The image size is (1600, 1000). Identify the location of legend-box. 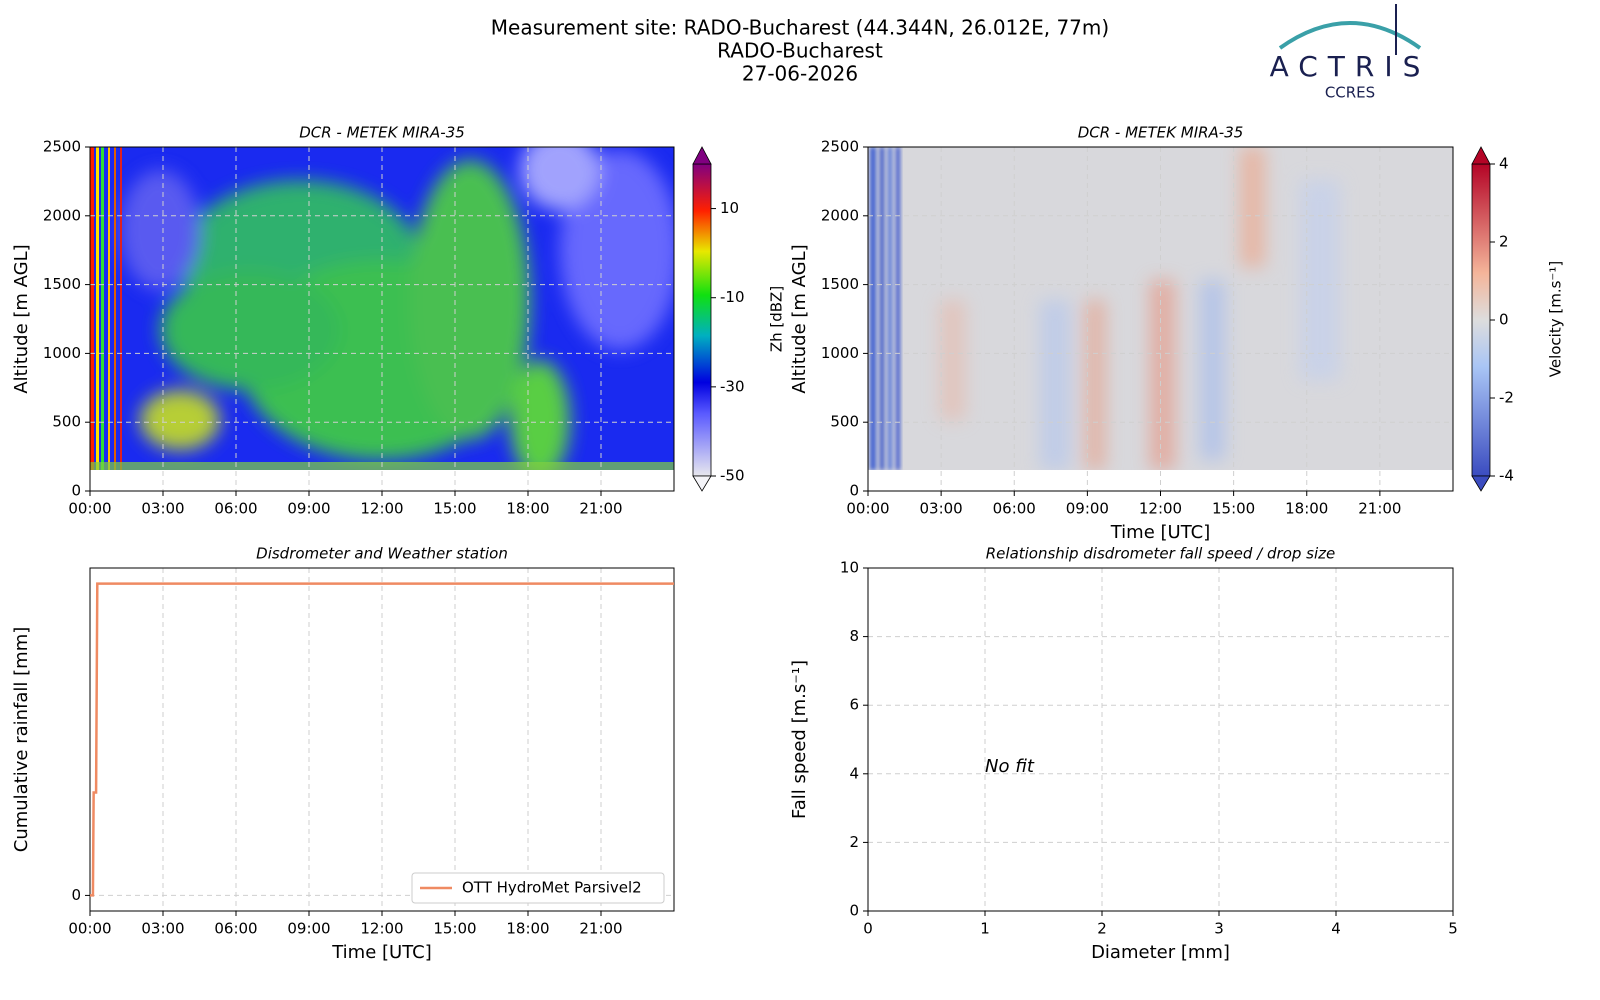
(538, 888).